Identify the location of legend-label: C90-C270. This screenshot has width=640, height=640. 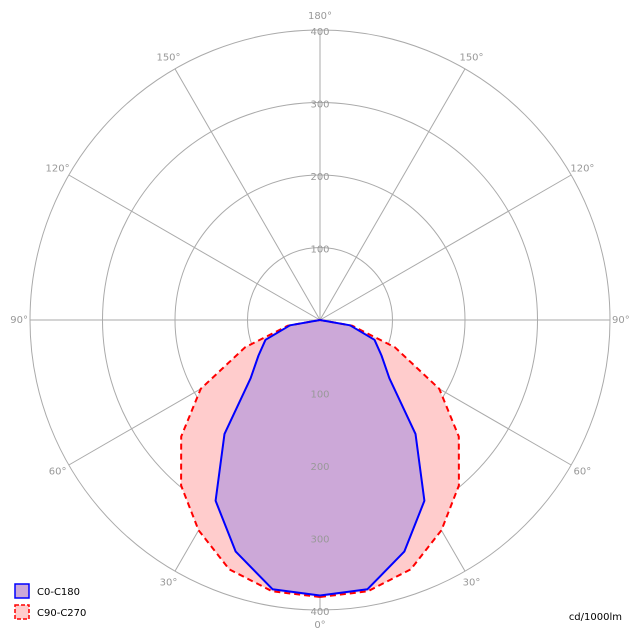
(61, 613).